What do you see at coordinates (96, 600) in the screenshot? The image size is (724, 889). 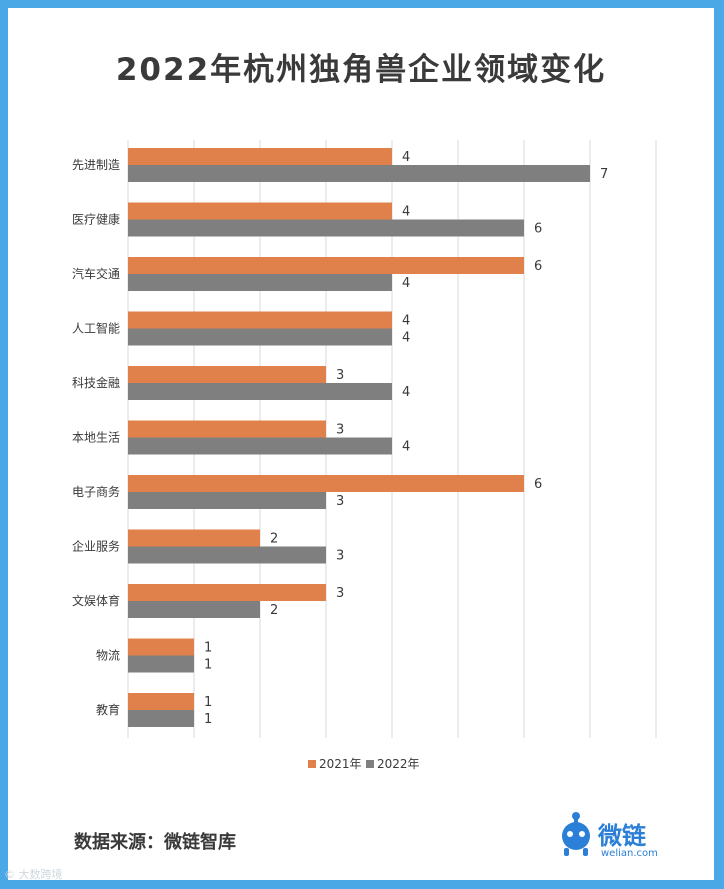 I see `category-label: 文娱体育` at bounding box center [96, 600].